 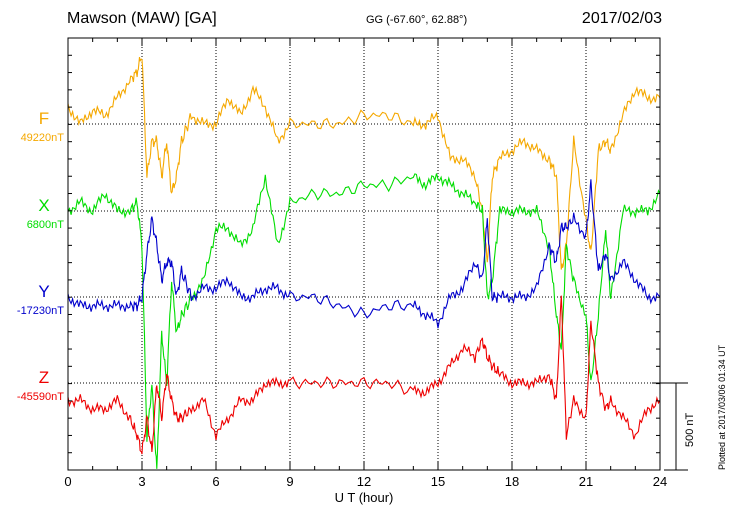 What do you see at coordinates (364, 497) in the screenshot?
I see `x-axis-label: U T (hour)` at bounding box center [364, 497].